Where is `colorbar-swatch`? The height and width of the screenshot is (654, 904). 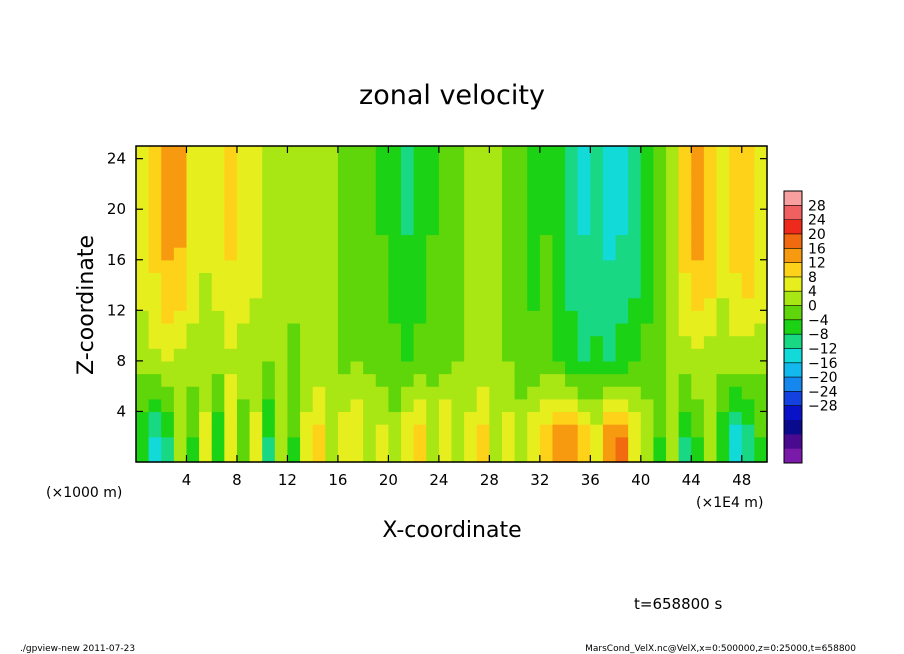
colorbar-swatch is located at coordinates (793, 341).